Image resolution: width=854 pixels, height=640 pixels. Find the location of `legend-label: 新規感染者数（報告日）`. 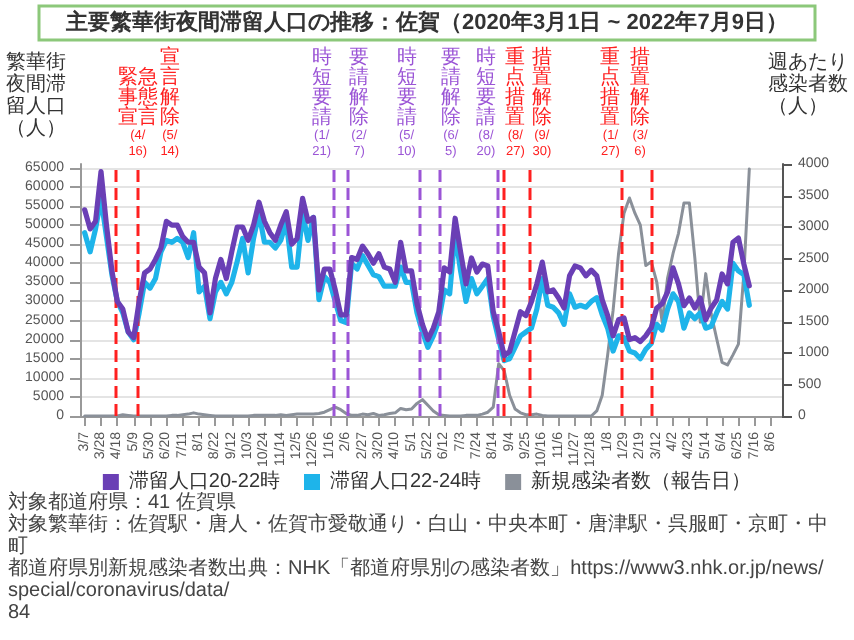

legend-label: 新規感染者数（報告日） is located at coordinates (641, 481).